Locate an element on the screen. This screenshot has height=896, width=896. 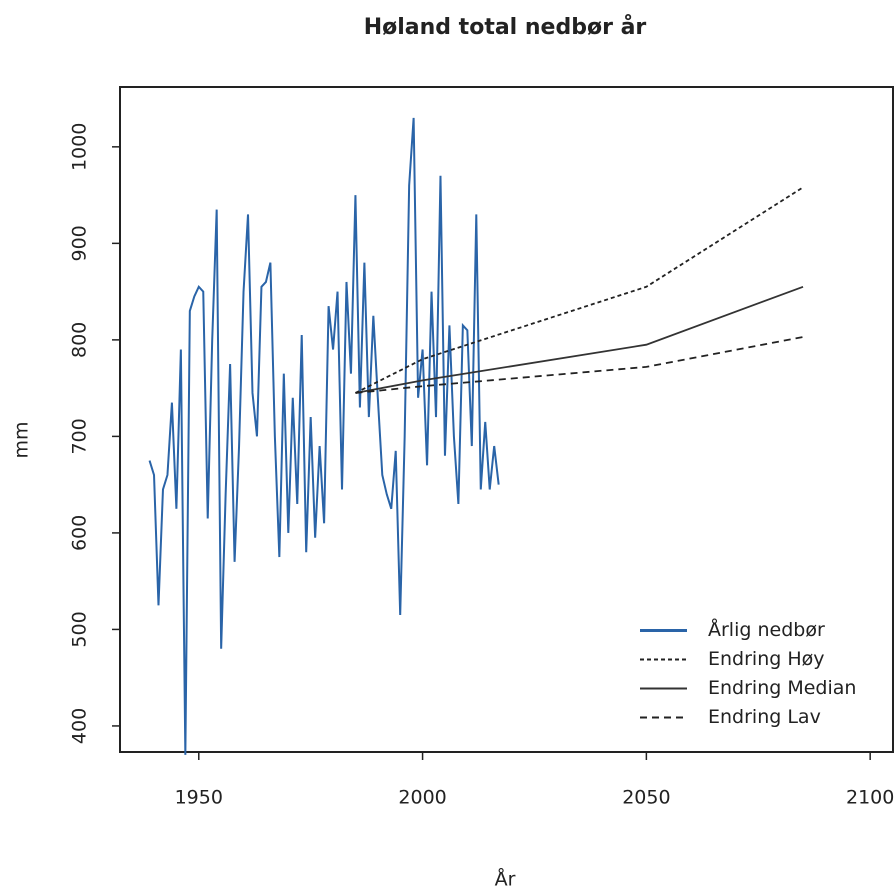
x-axis-label: År is located at coordinates (505, 879).